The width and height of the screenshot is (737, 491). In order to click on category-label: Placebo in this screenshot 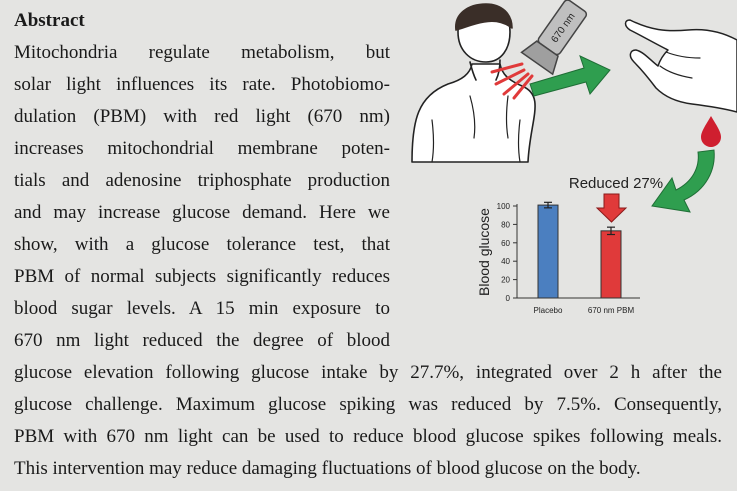, I will do `click(548, 310)`.